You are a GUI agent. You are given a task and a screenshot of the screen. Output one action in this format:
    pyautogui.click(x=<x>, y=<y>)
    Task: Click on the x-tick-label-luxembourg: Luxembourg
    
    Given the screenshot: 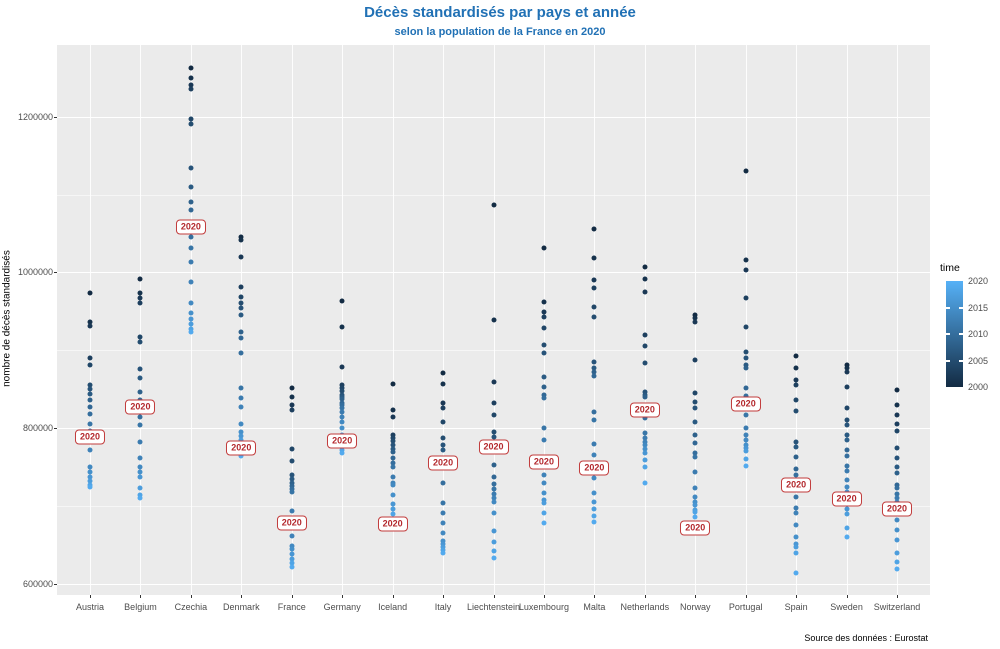 What is the action you would take?
    pyautogui.click(x=543, y=607)
    